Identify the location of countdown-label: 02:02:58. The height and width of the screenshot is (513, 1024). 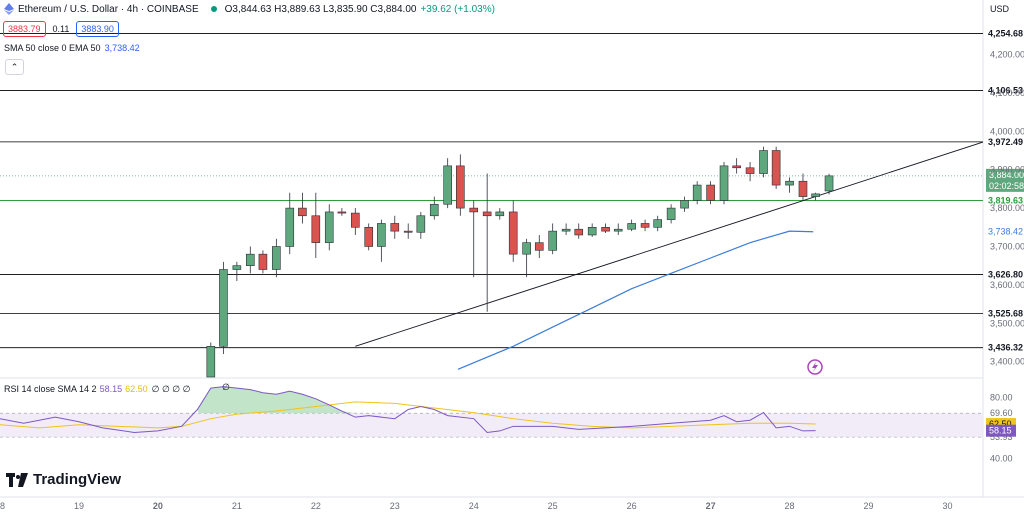
(1006, 186).